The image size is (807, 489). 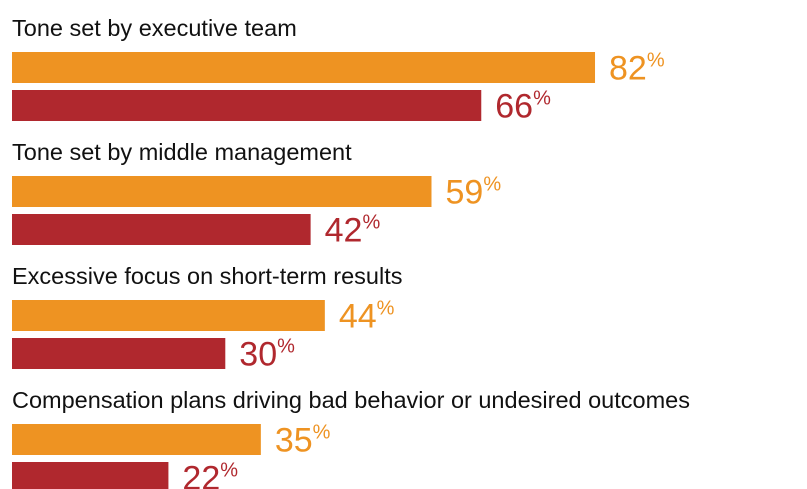 I want to click on value-label: 59%, so click(x=473, y=192).